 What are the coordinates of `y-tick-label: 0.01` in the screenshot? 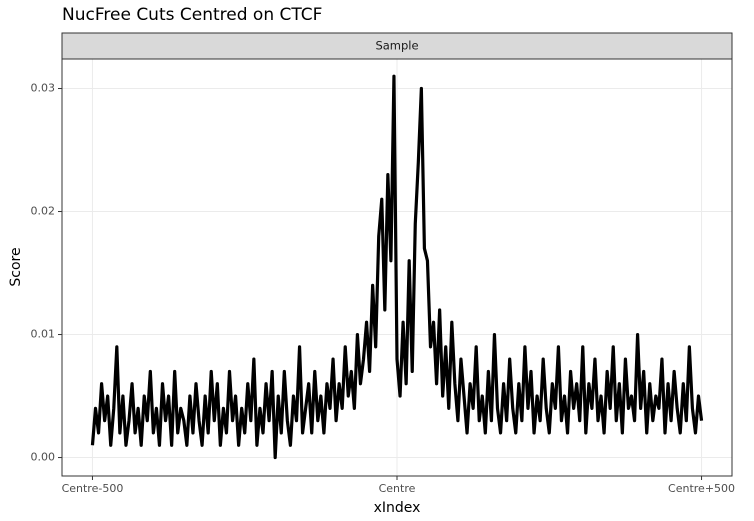 It's located at (43, 334).